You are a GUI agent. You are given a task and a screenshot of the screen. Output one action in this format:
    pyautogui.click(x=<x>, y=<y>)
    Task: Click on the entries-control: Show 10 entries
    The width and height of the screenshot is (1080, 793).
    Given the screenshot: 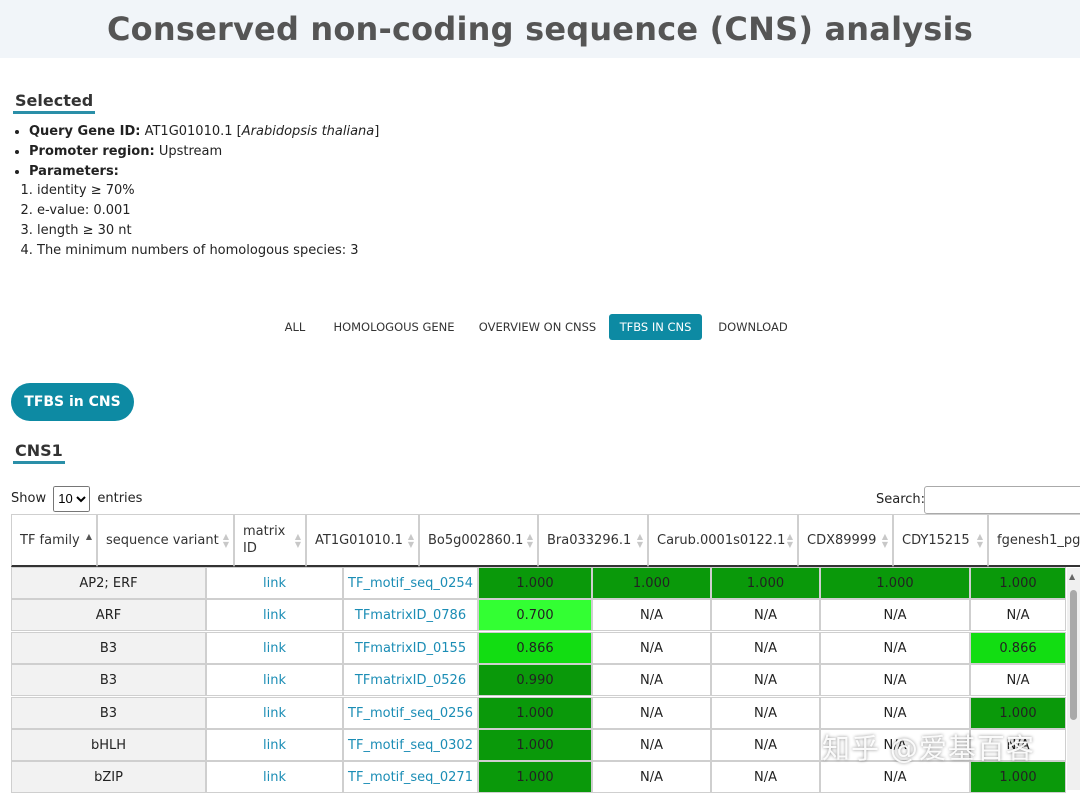 What is the action you would take?
    pyautogui.click(x=76, y=499)
    